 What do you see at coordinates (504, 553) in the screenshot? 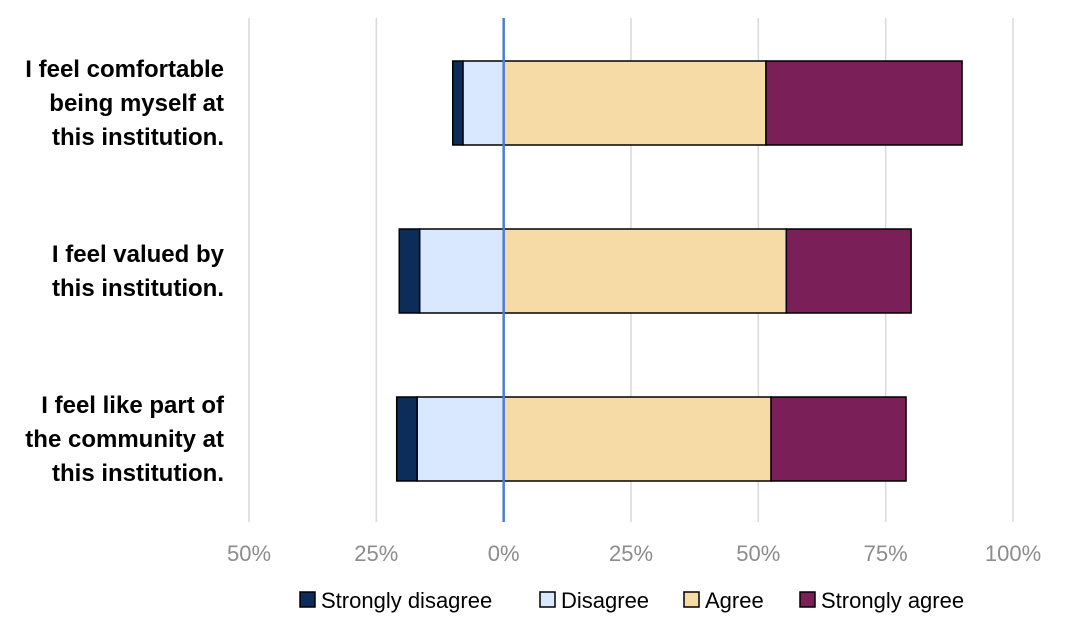
I see `x-tick-label: 0%` at bounding box center [504, 553].